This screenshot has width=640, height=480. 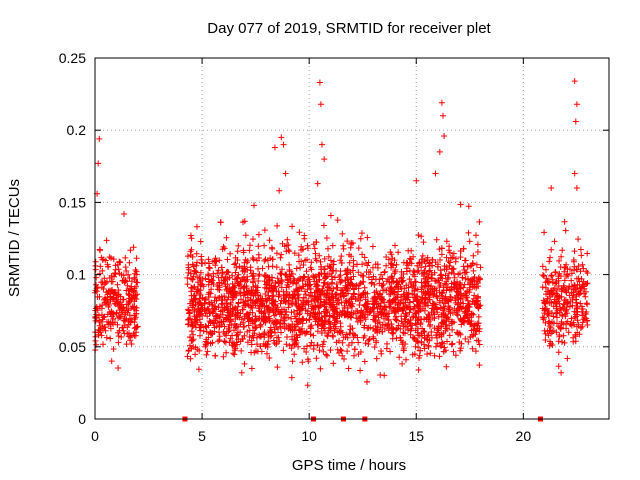 I want to click on x-tick-label: 20, so click(x=524, y=436).